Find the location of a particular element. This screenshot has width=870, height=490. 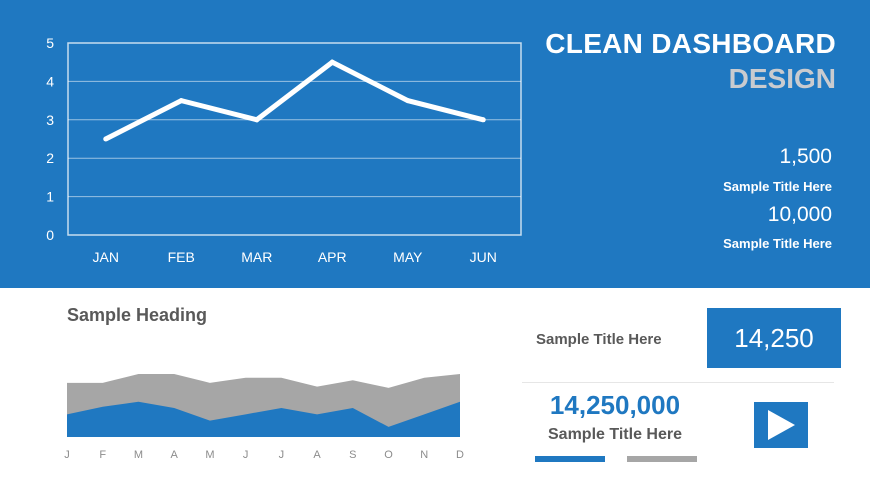

big-value: 14,250,000 is located at coordinates (615, 405).